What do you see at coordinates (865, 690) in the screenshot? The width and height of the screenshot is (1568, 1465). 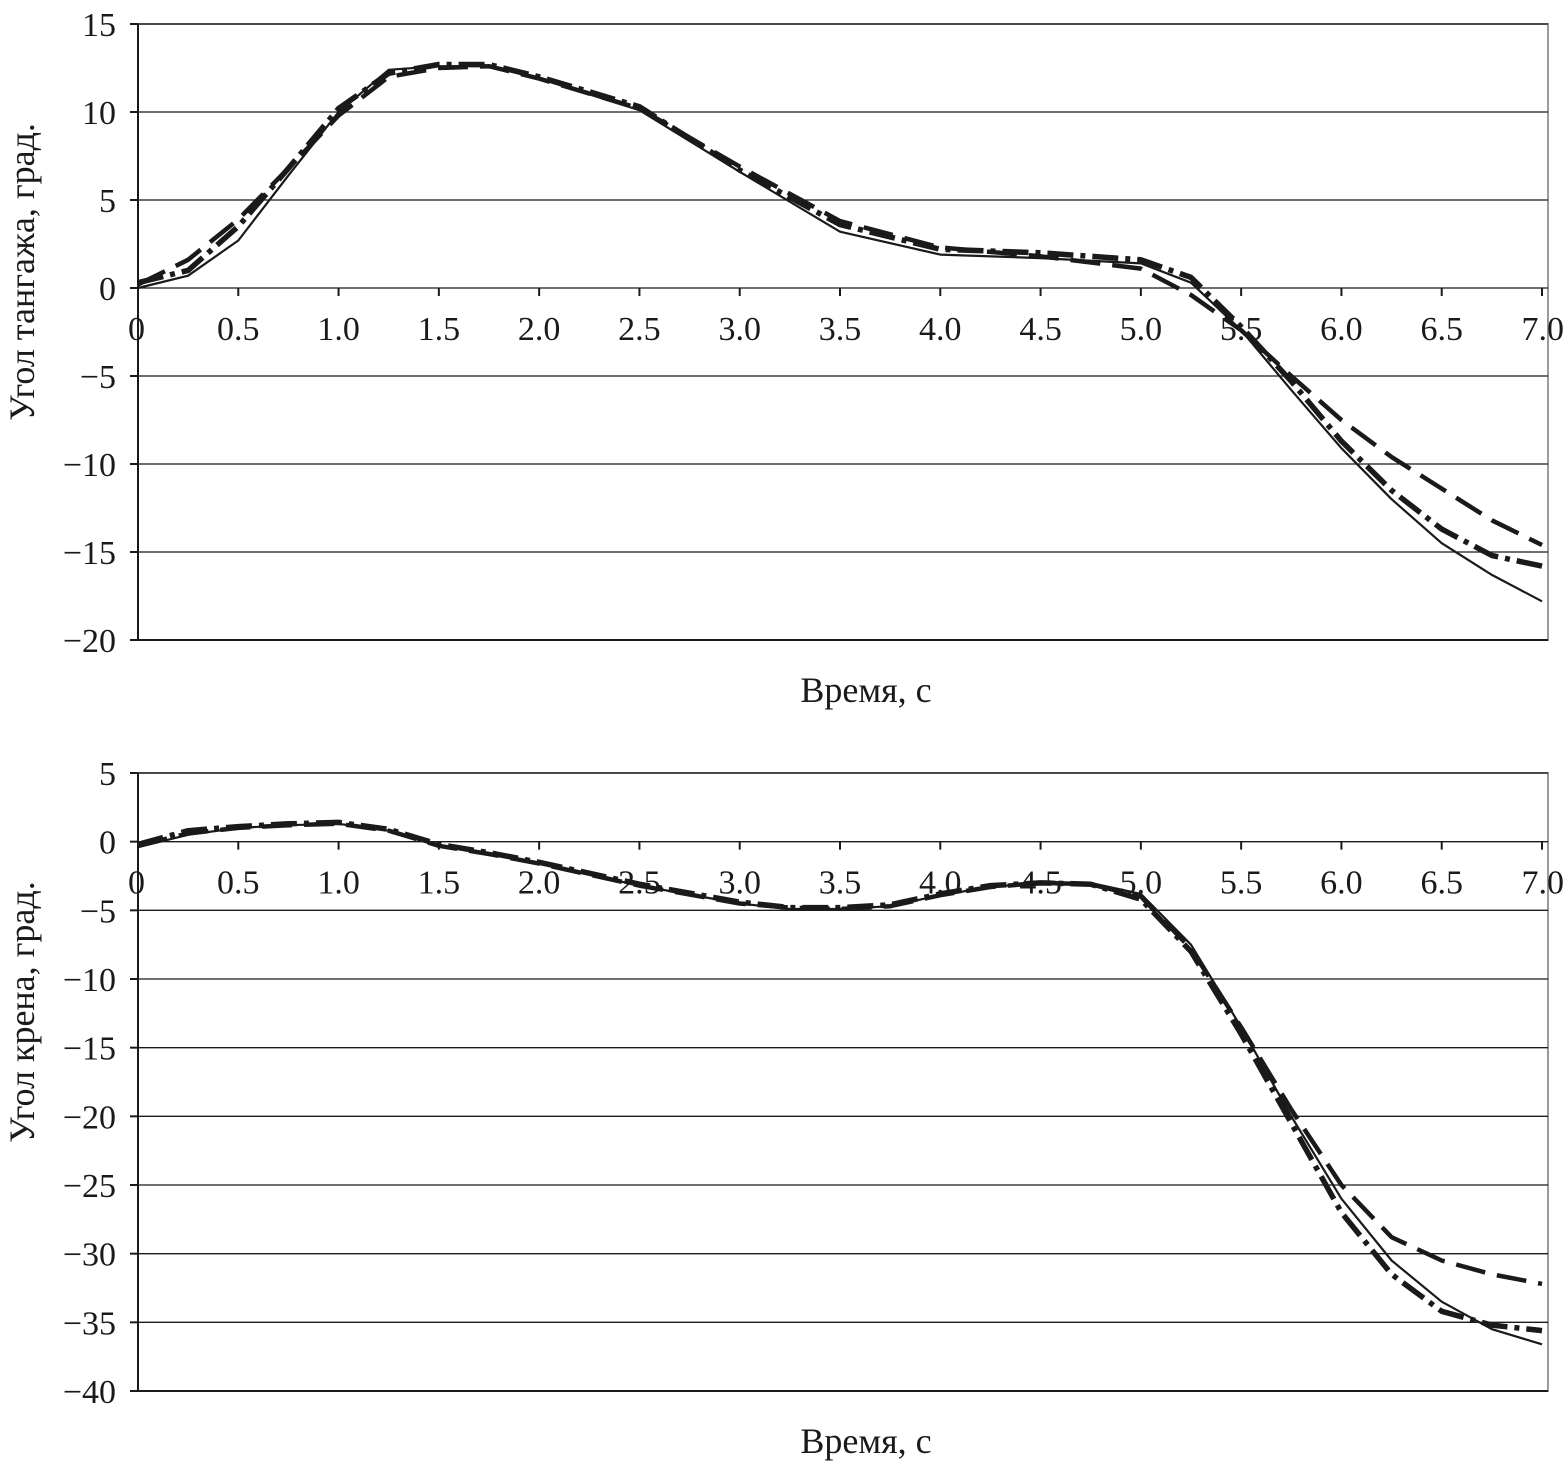 I see `pitch-x-axis-title: Время, с` at bounding box center [865, 690].